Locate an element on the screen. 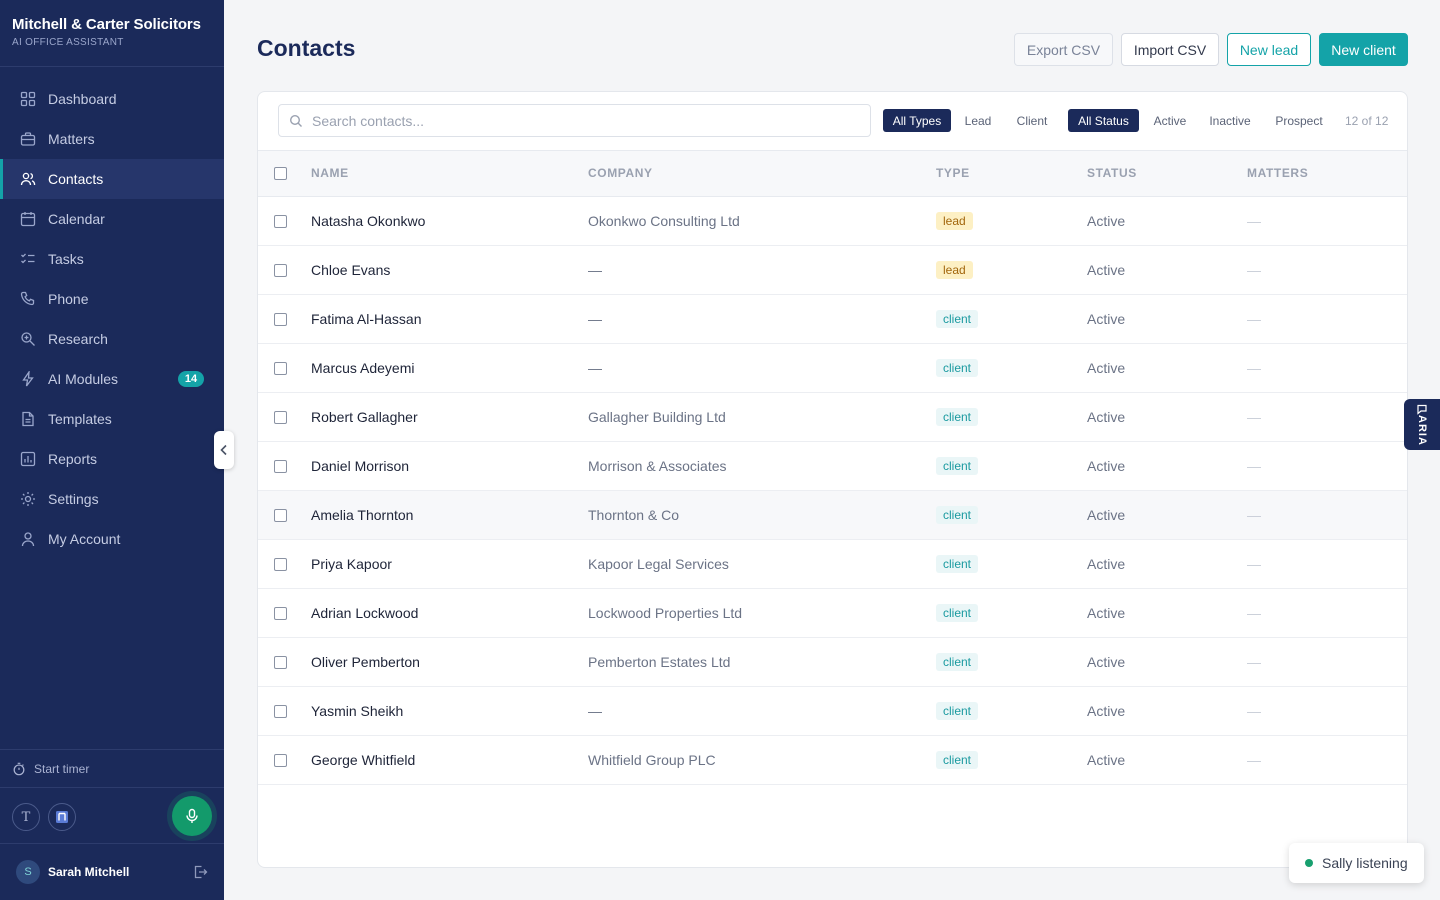  contact-name: Adrian Lockwood is located at coordinates (449, 612).